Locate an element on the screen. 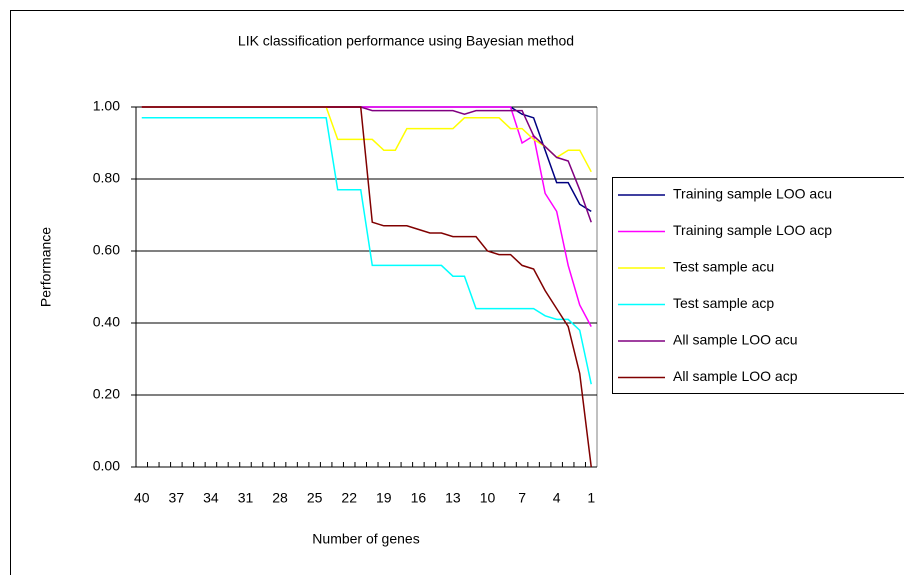 The height and width of the screenshot is (575, 904). y-tick-label: 0.20 is located at coordinates (106, 394).